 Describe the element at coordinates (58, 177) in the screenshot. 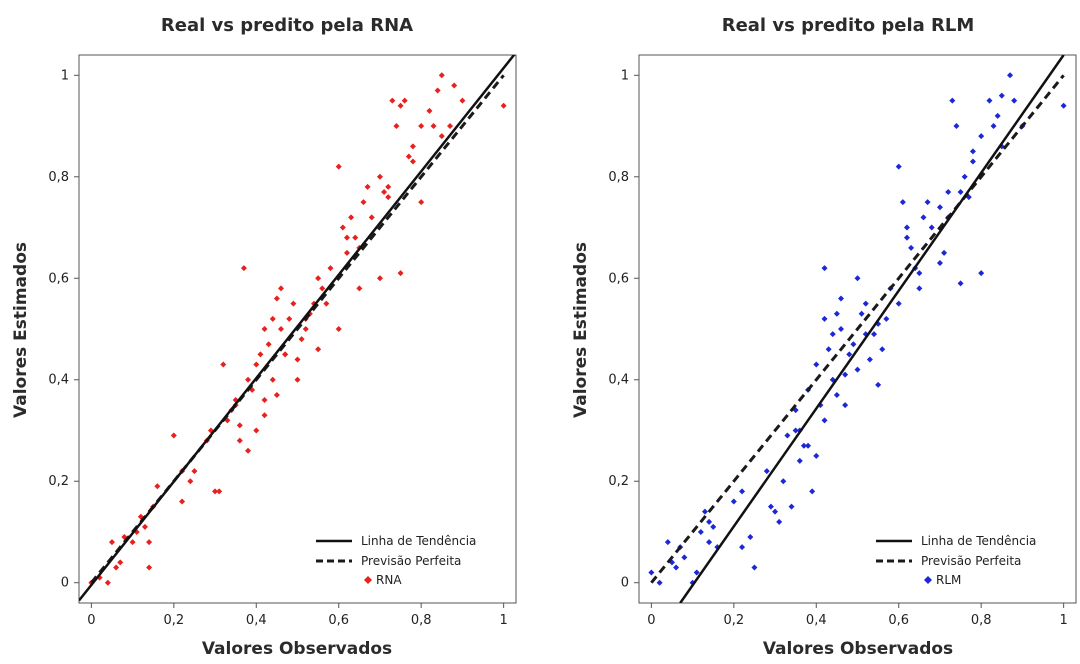

I see `y-tick-label: 0,8` at that location.